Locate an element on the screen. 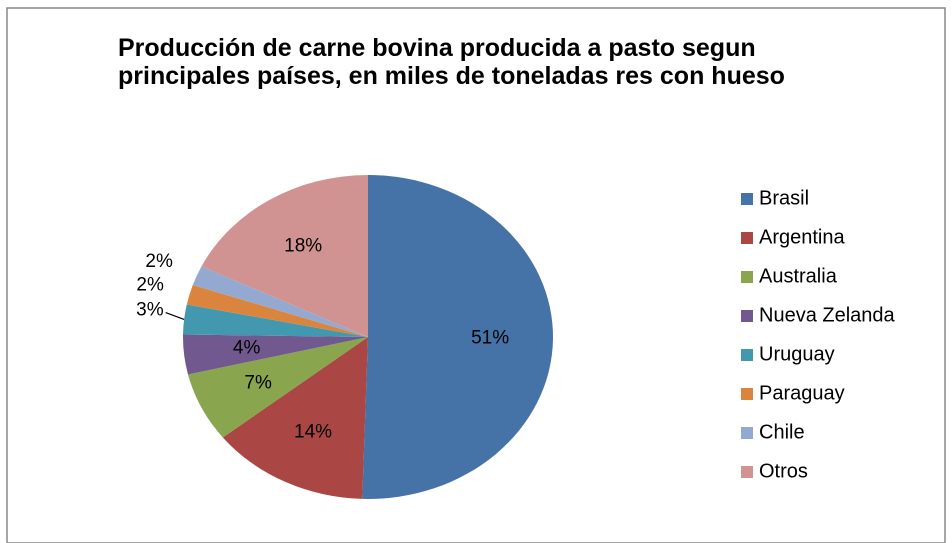 Image resolution: width=952 pixels, height=543 pixels. legend-label: Nueva Zelanda is located at coordinates (827, 315).